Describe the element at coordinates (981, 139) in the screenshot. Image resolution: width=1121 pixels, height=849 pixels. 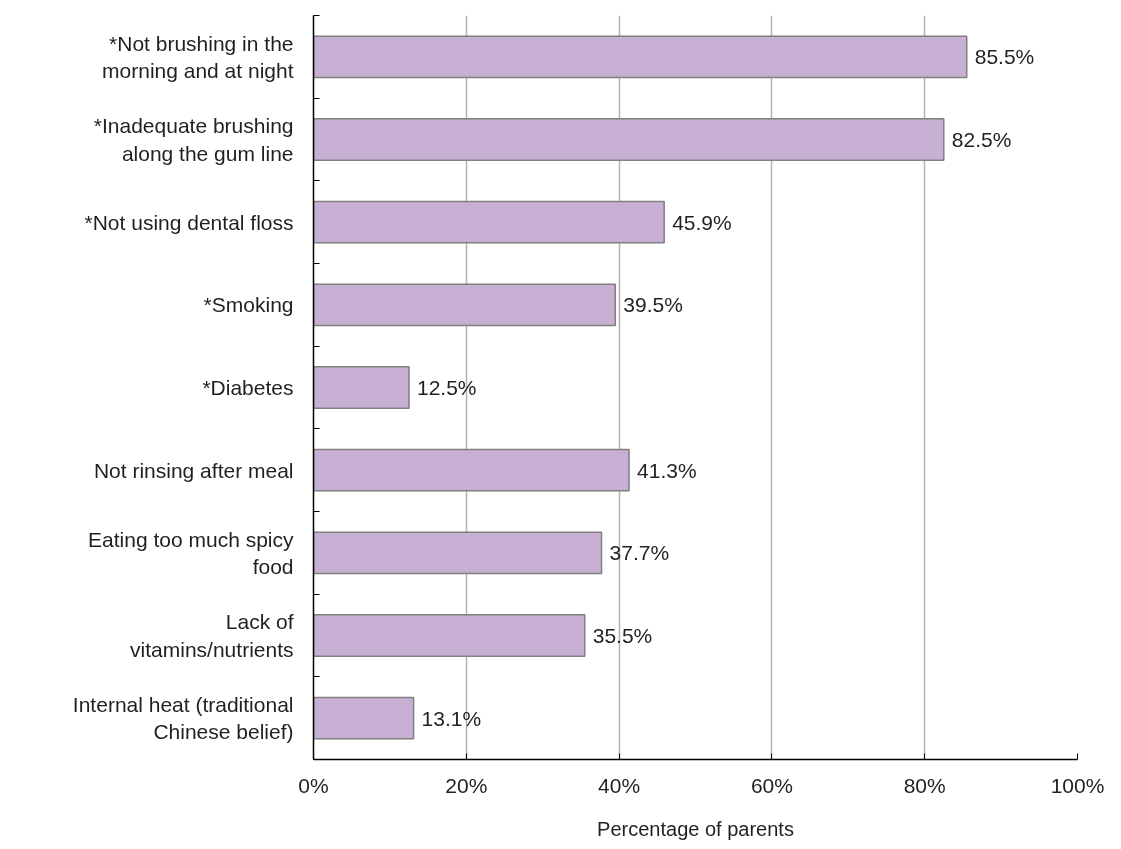
I see `data-label: 82.5%` at that location.